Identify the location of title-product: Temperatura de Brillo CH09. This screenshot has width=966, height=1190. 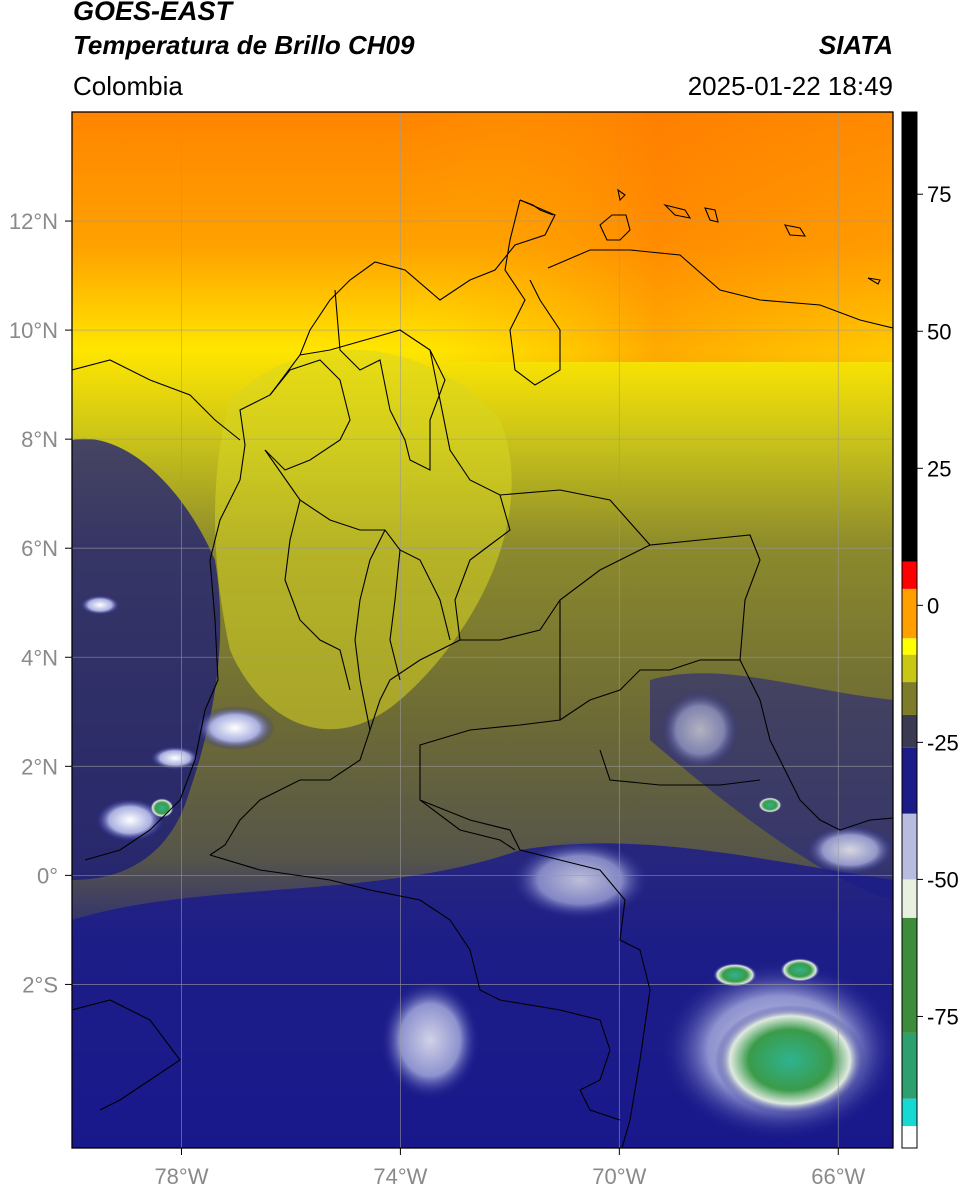
(244, 45).